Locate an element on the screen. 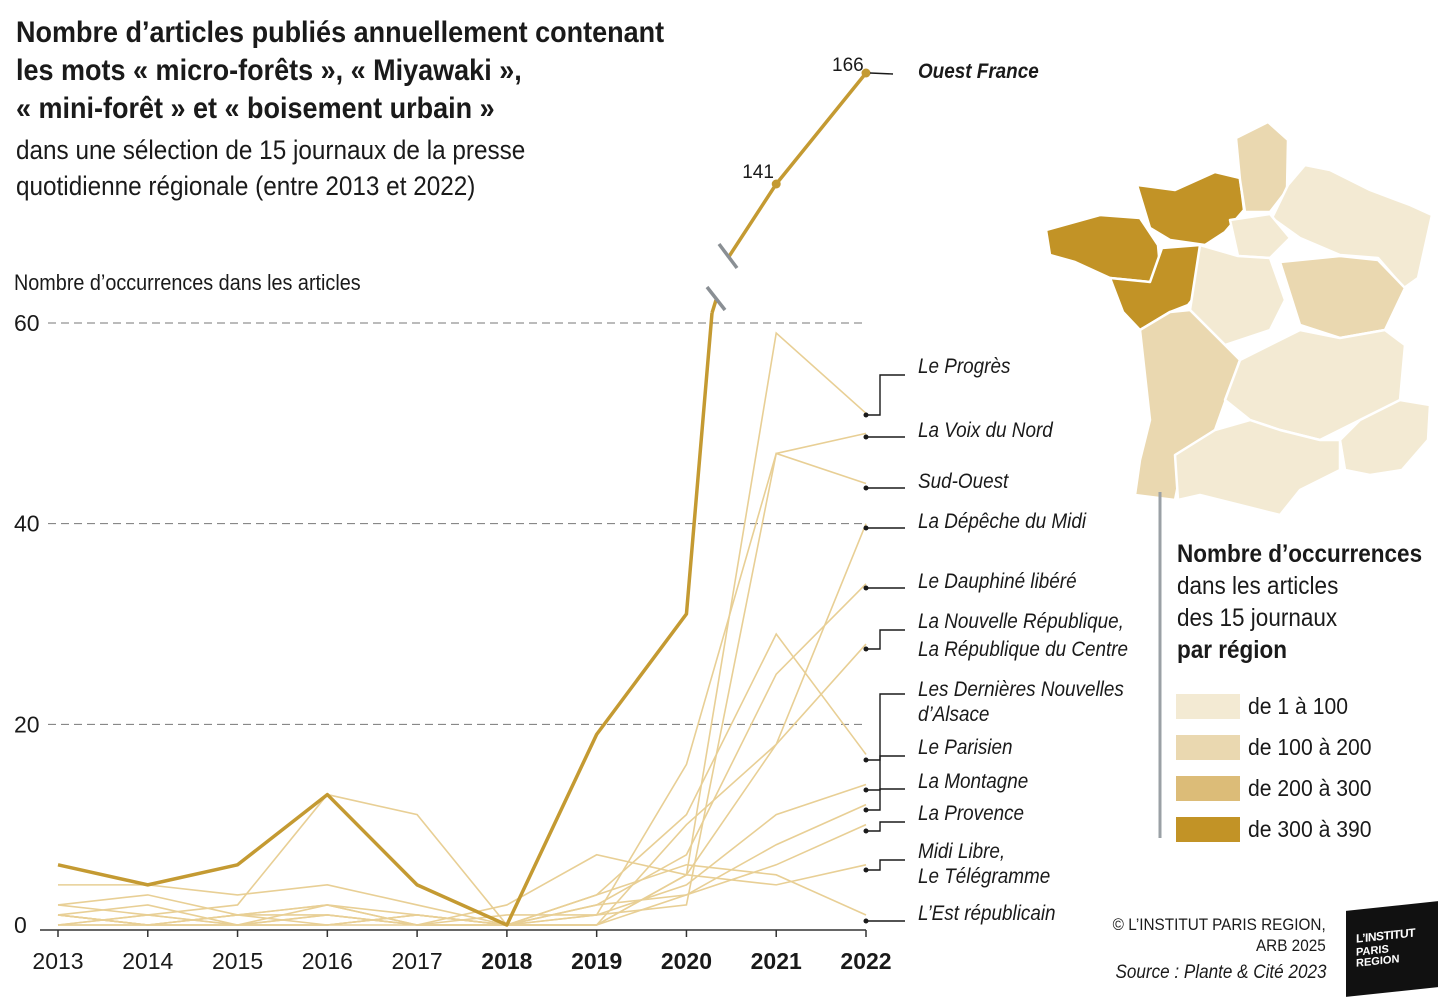  legend-label: de 300 à 390 is located at coordinates (1310, 829).